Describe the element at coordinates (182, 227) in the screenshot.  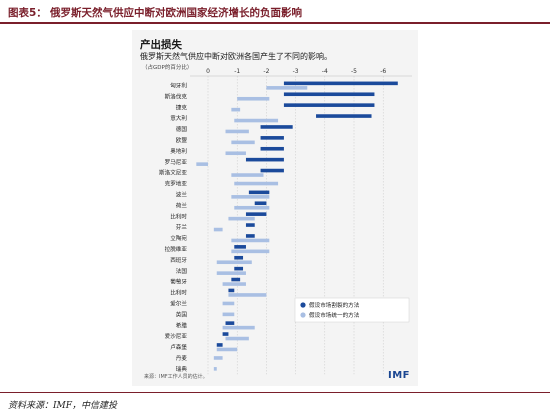
I see `category-label: 芬兰` at that location.